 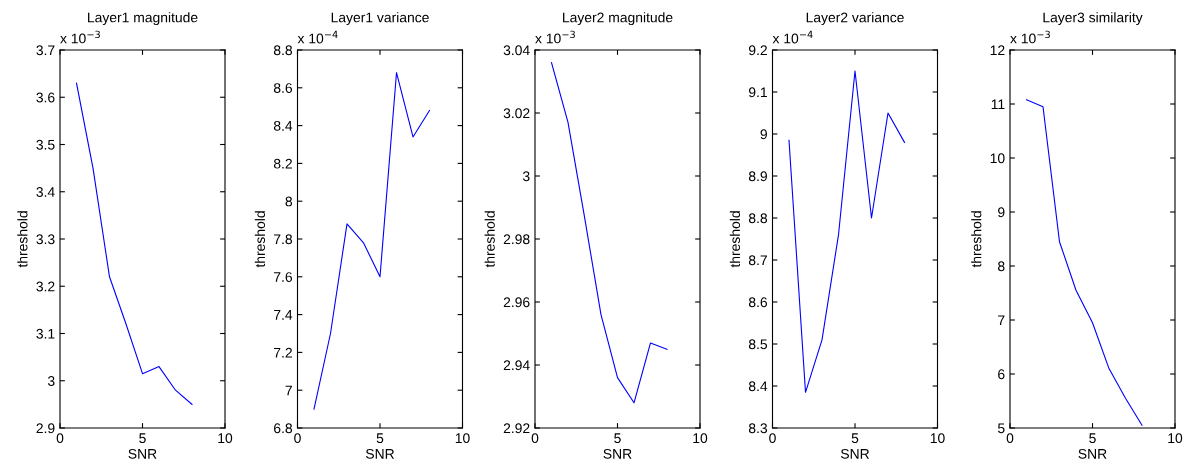 What do you see at coordinates (758, 428) in the screenshot?
I see `y-tick-label: 8.3` at bounding box center [758, 428].